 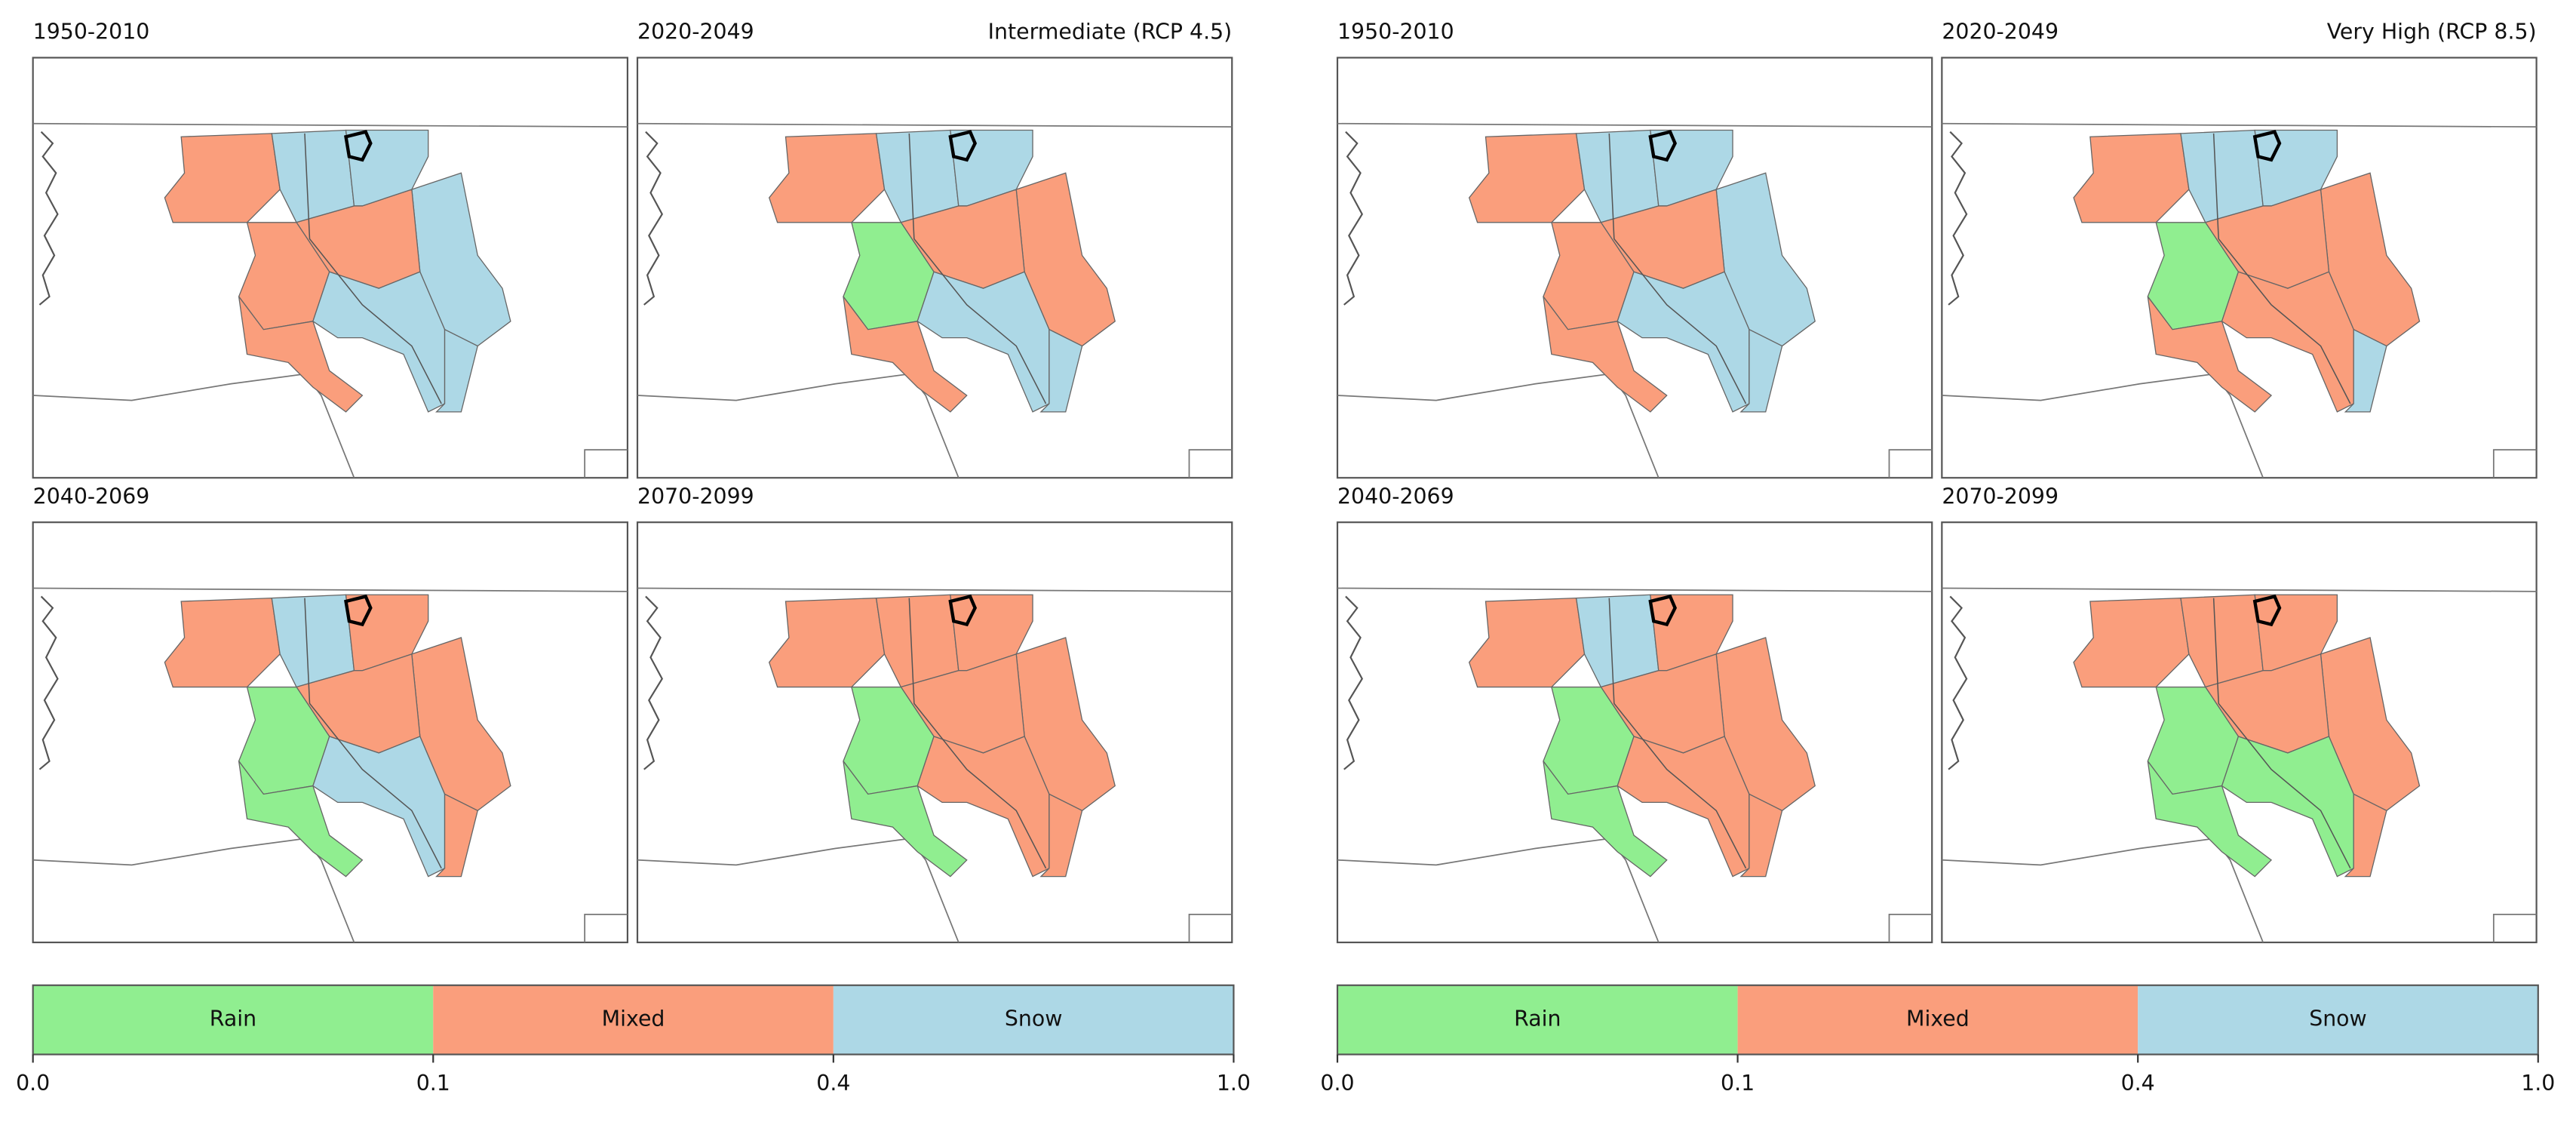 I want to click on colorbar-label: Snow, so click(x=2338, y=1019).